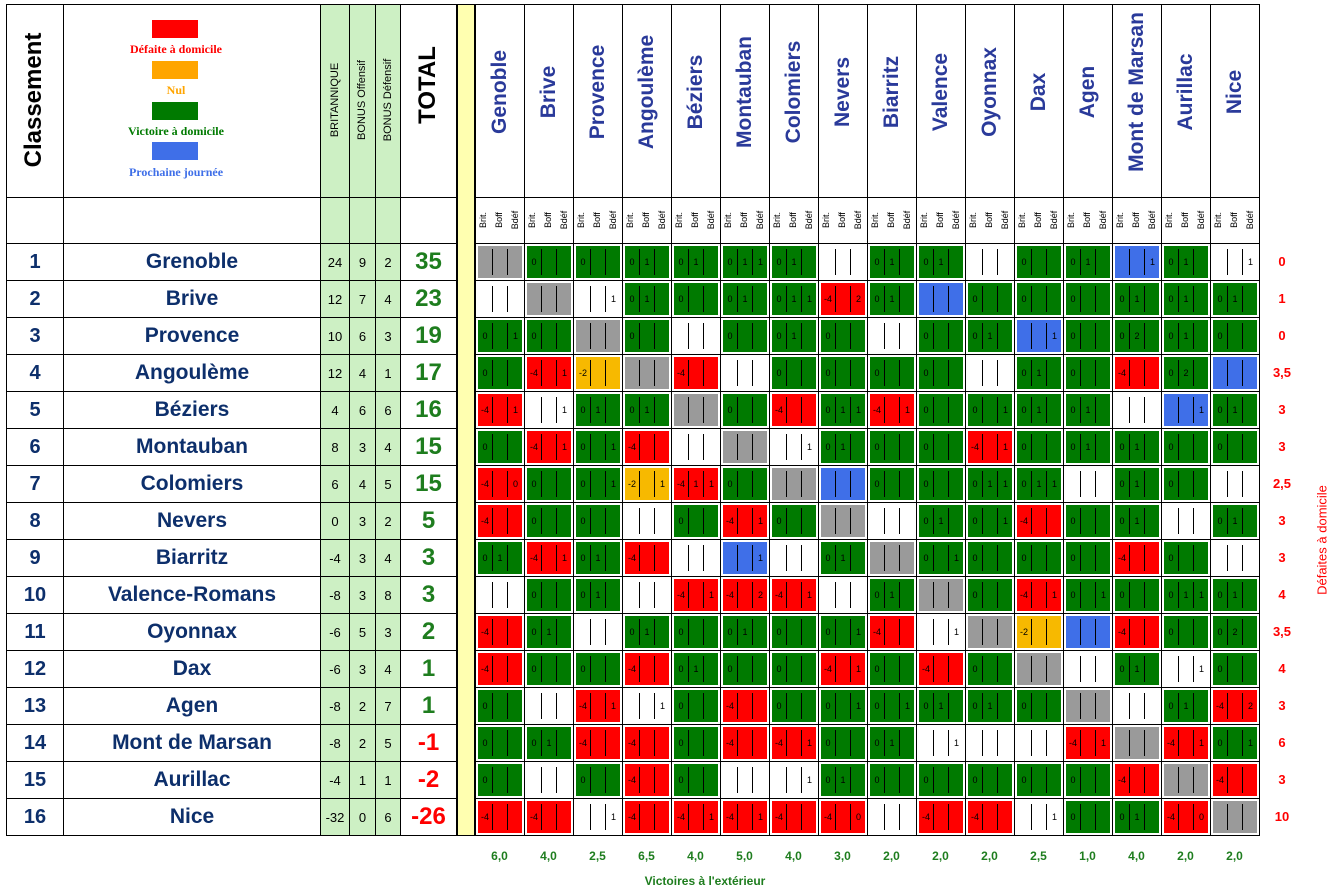  What do you see at coordinates (428, 669) in the screenshot?
I see `total-cell: 1` at bounding box center [428, 669].